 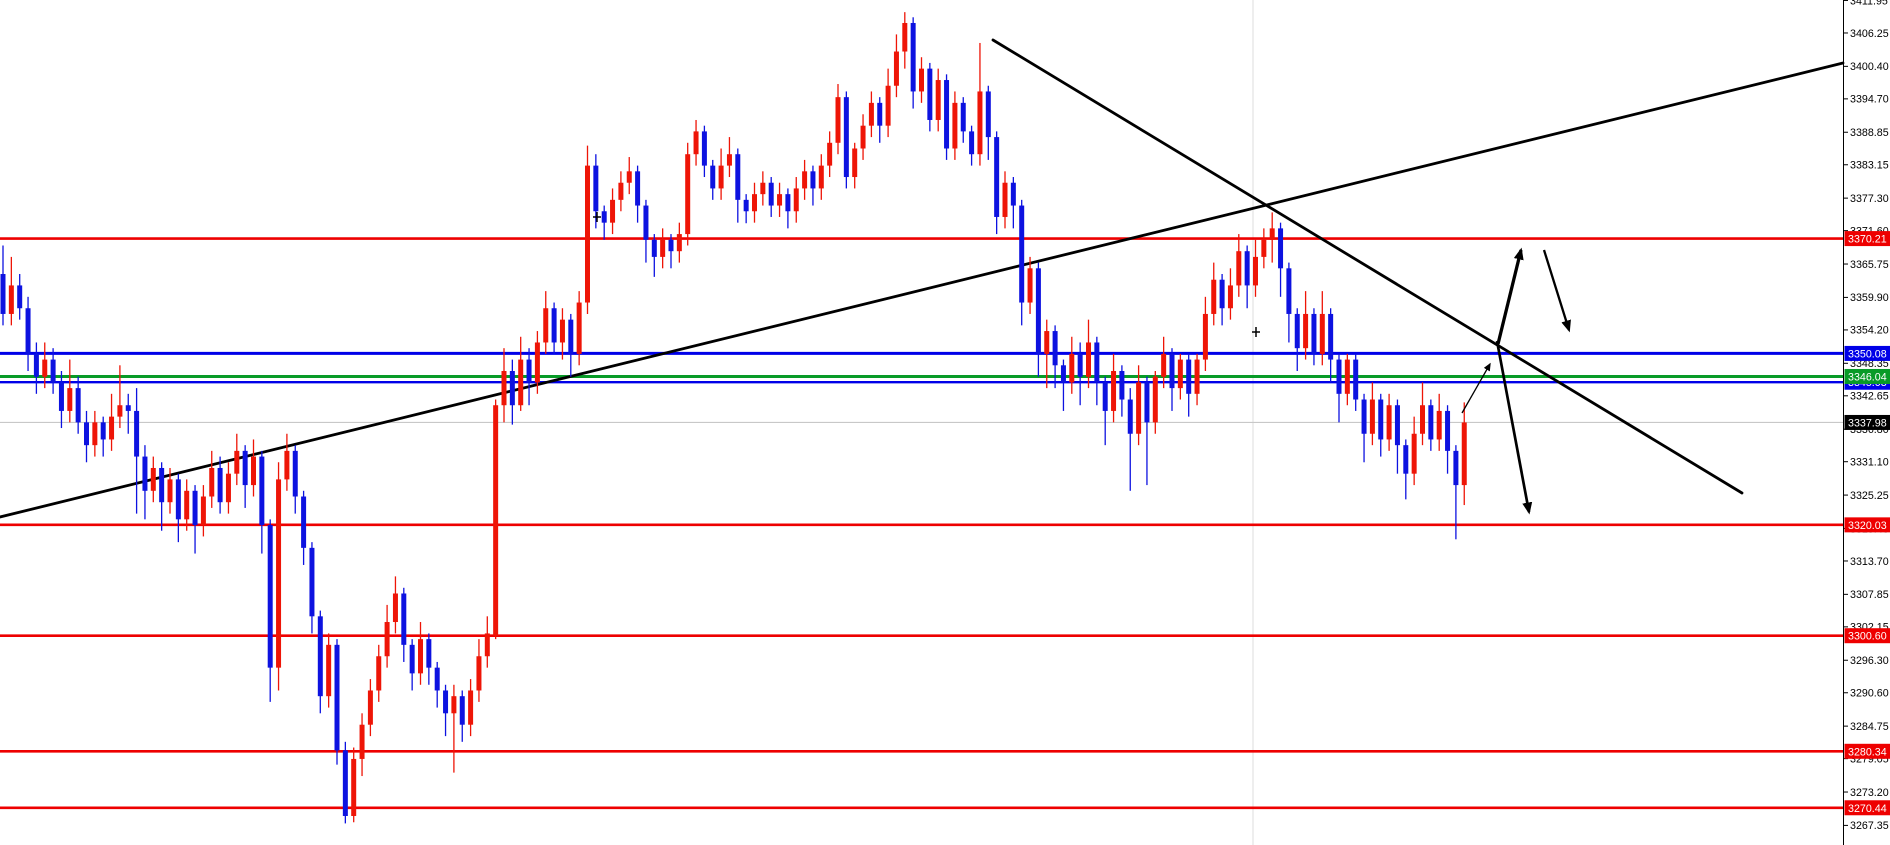 What do you see at coordinates (1510, 296) in the screenshot?
I see `thick-up-arrow` at bounding box center [1510, 296].